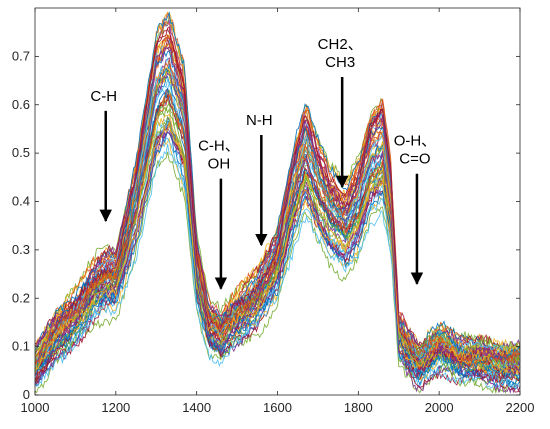  Describe the element at coordinates (520, 407) in the screenshot. I see `x-tick-label: 2200` at that location.